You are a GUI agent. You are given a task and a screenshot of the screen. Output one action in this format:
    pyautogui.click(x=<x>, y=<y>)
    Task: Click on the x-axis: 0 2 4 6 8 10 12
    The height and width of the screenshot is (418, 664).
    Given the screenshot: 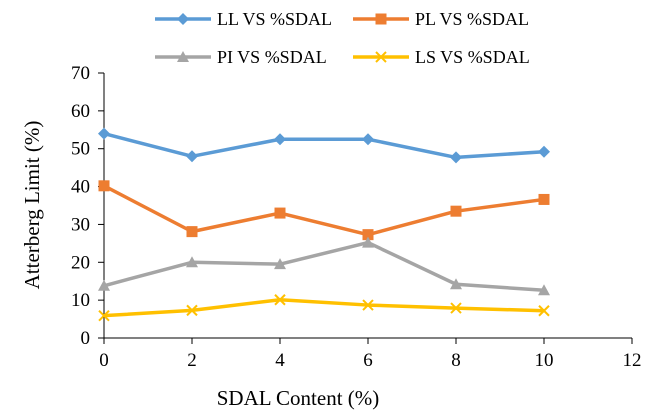 What is the action you would take?
    pyautogui.click(x=370, y=354)
    